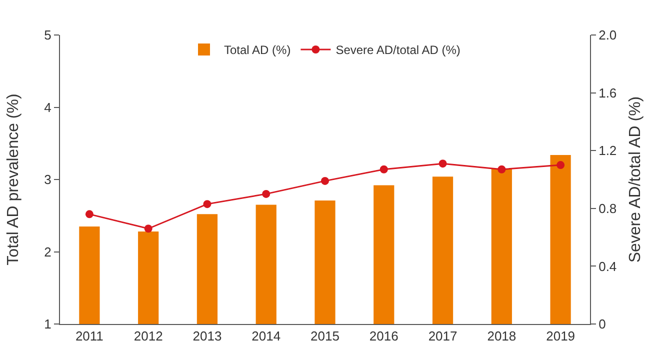  I want to click on y2-tick-label: 0.8, so click(607, 208).